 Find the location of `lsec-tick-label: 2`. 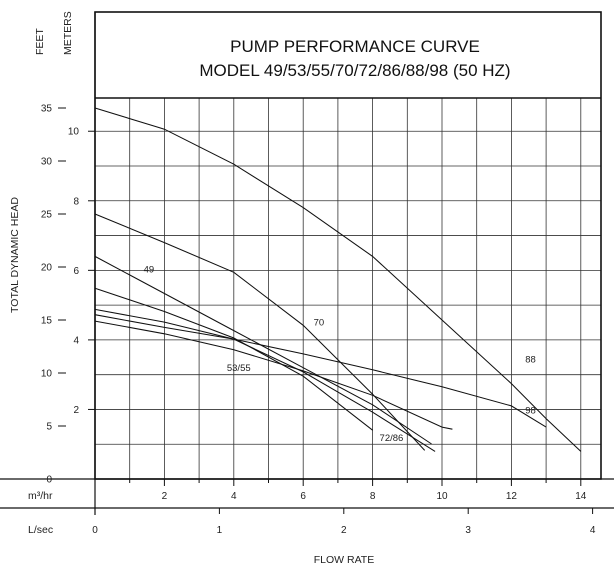

lsec-tick-label: 2 is located at coordinates (344, 530).